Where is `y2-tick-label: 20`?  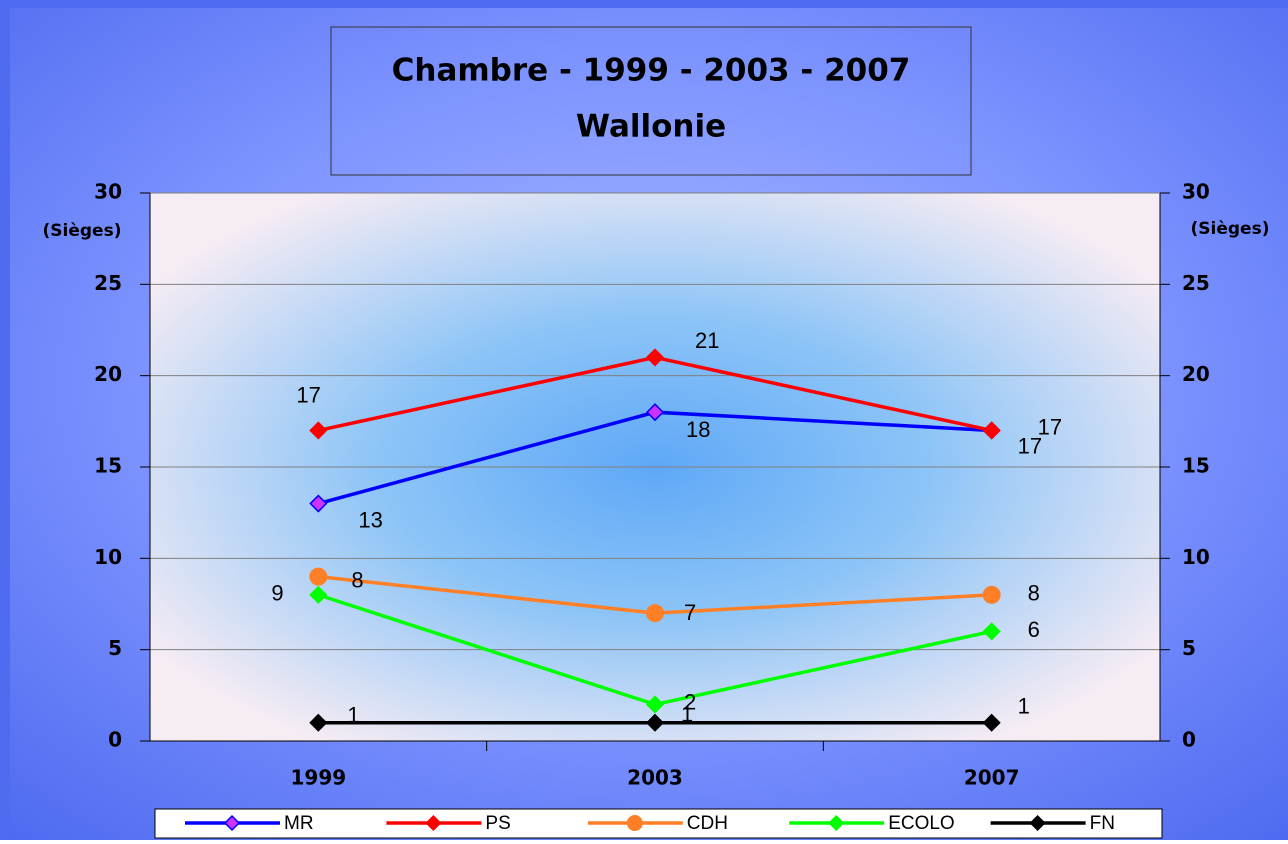 y2-tick-label: 20 is located at coordinates (1196, 374).